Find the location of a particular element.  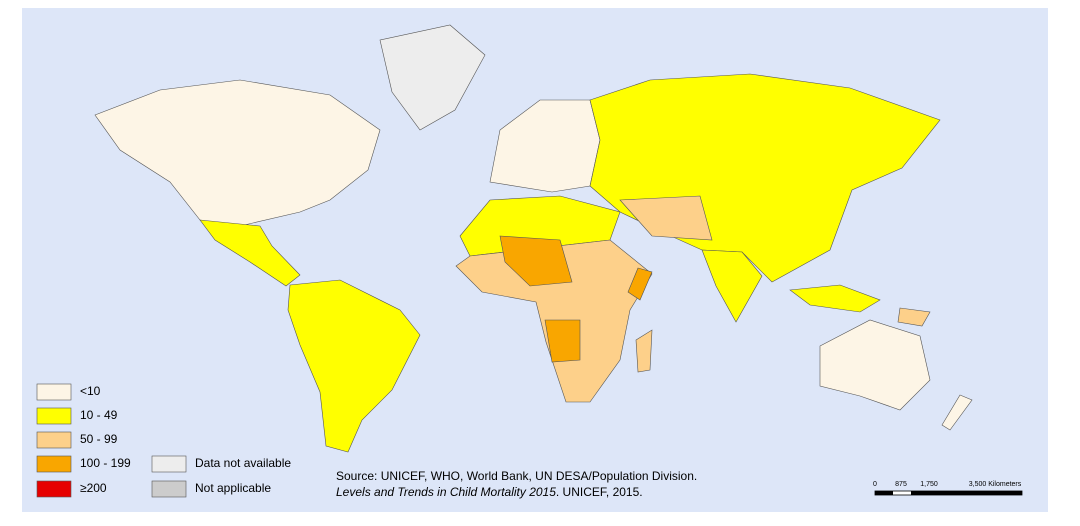

legend-label: 10 - 49 is located at coordinates (99, 415).